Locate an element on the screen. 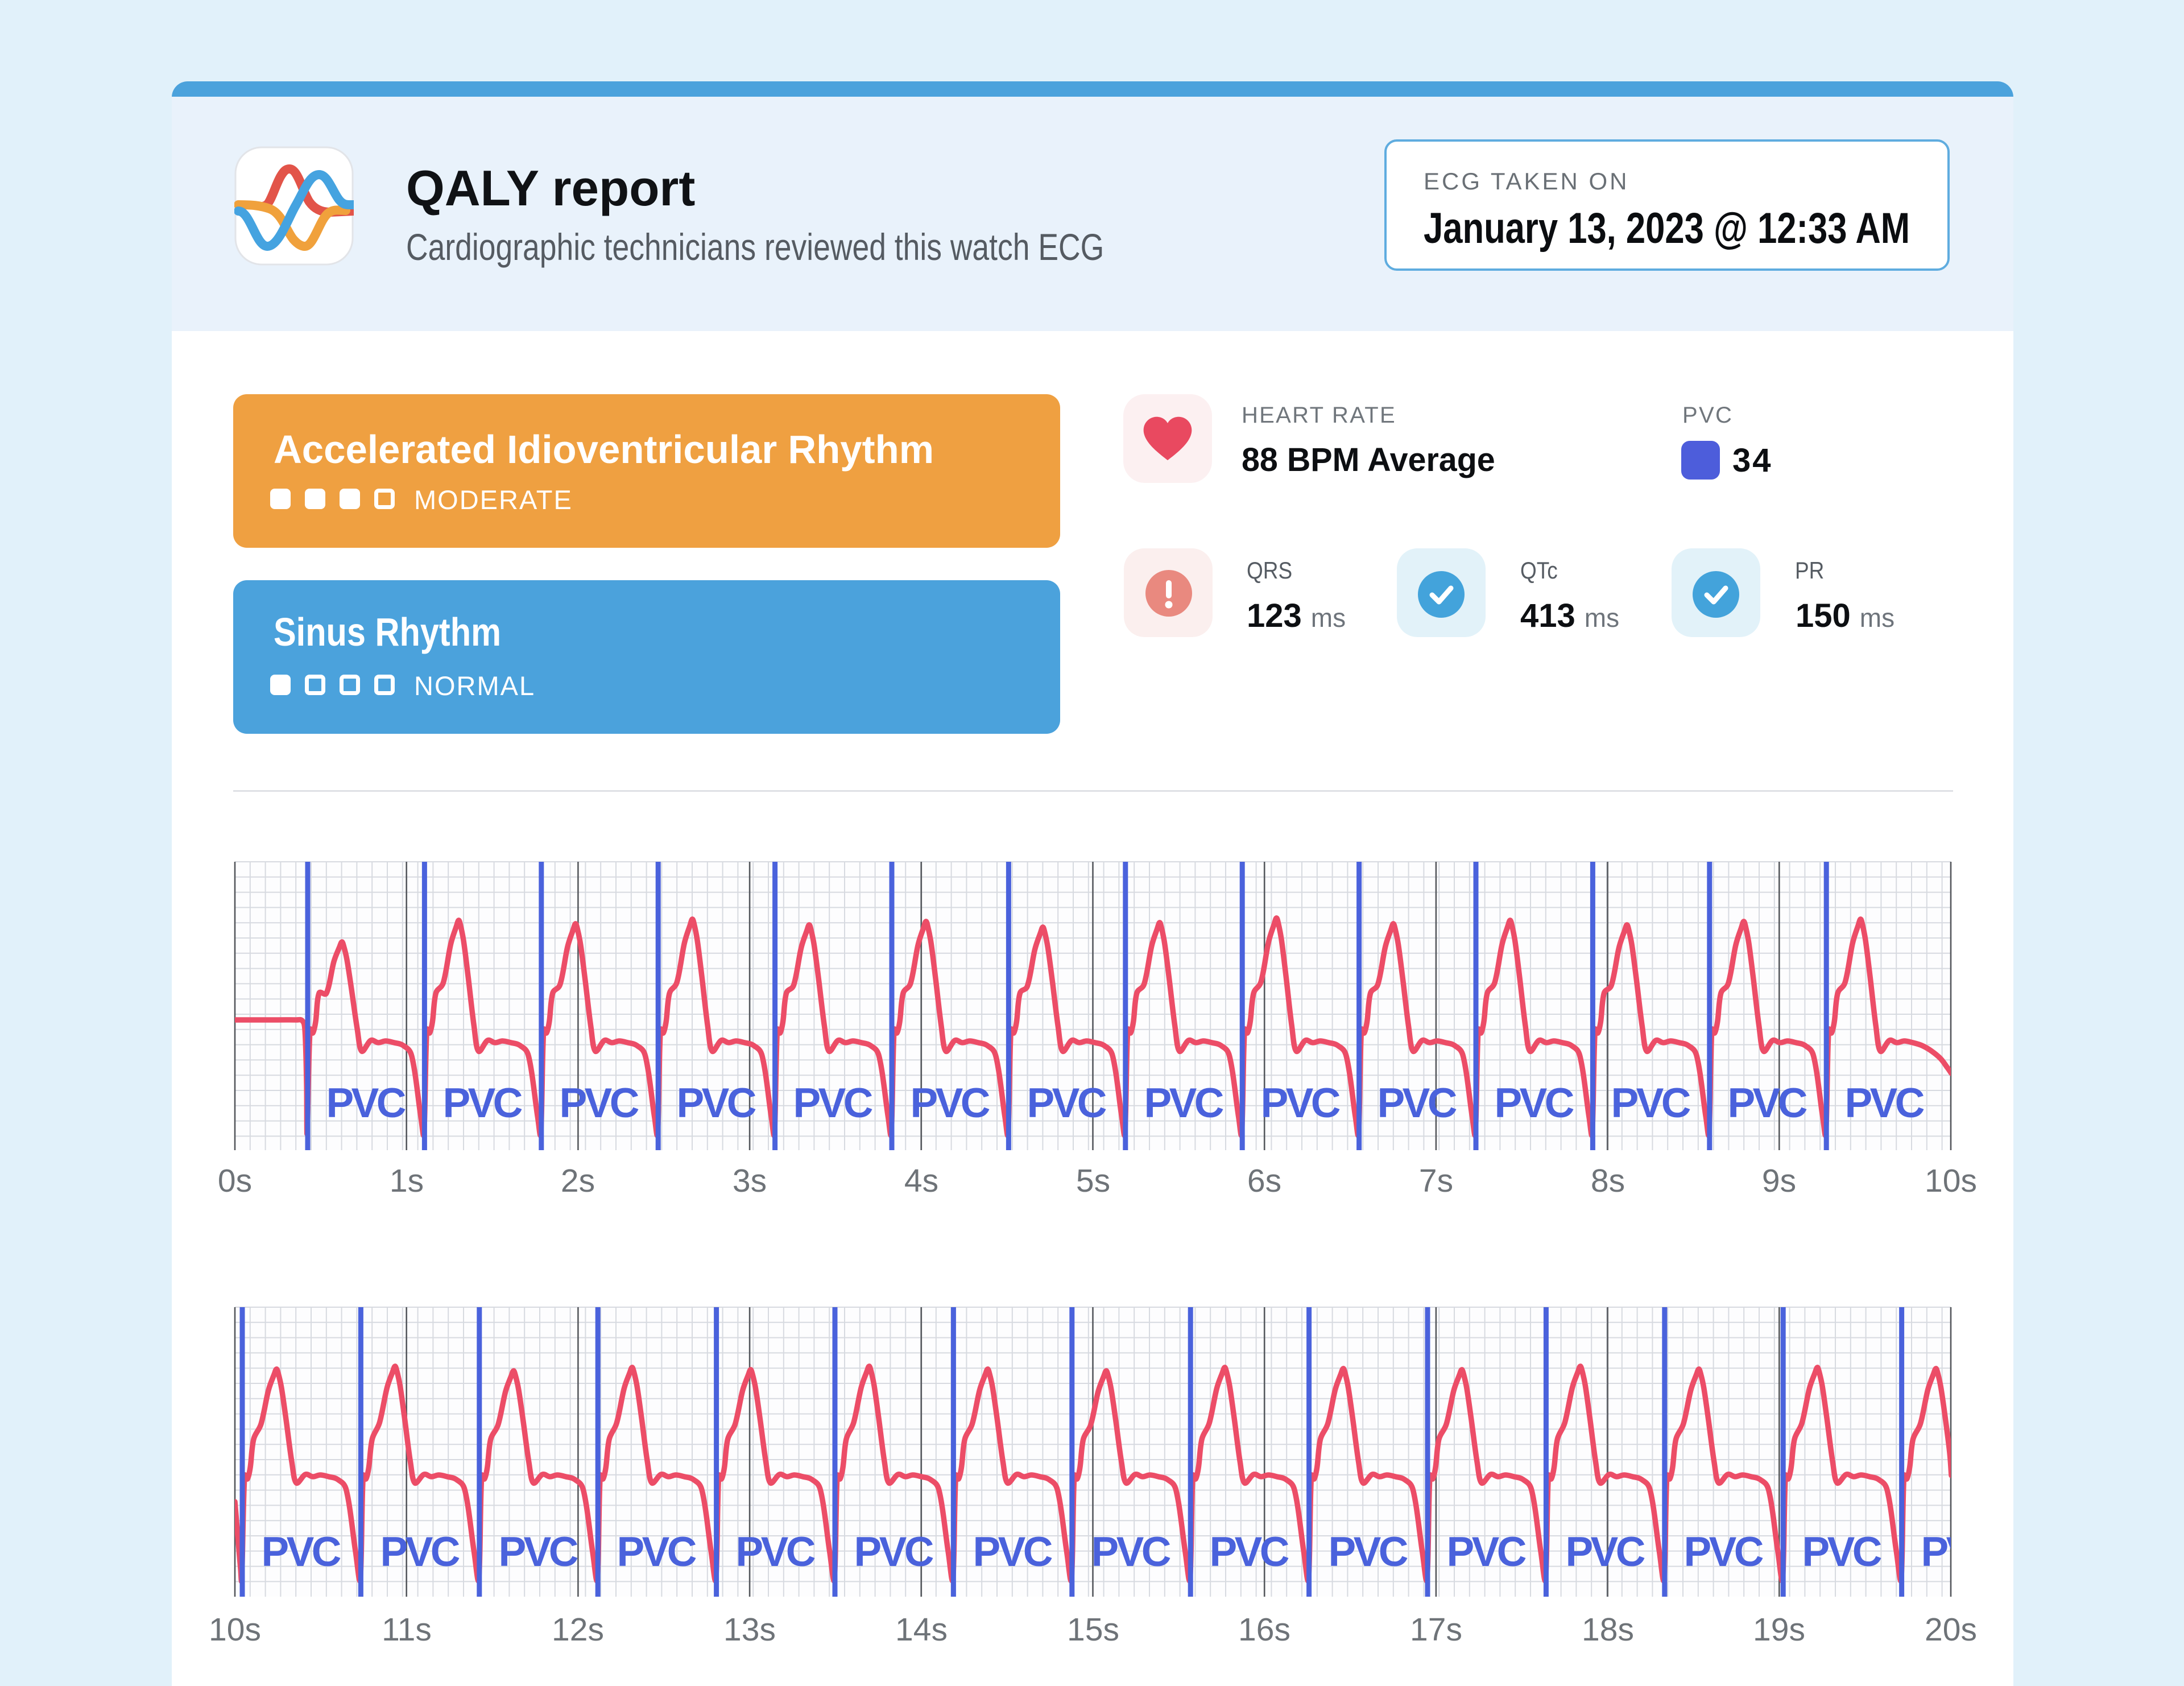  svg-text: 6s is located at coordinates (1264, 1181).